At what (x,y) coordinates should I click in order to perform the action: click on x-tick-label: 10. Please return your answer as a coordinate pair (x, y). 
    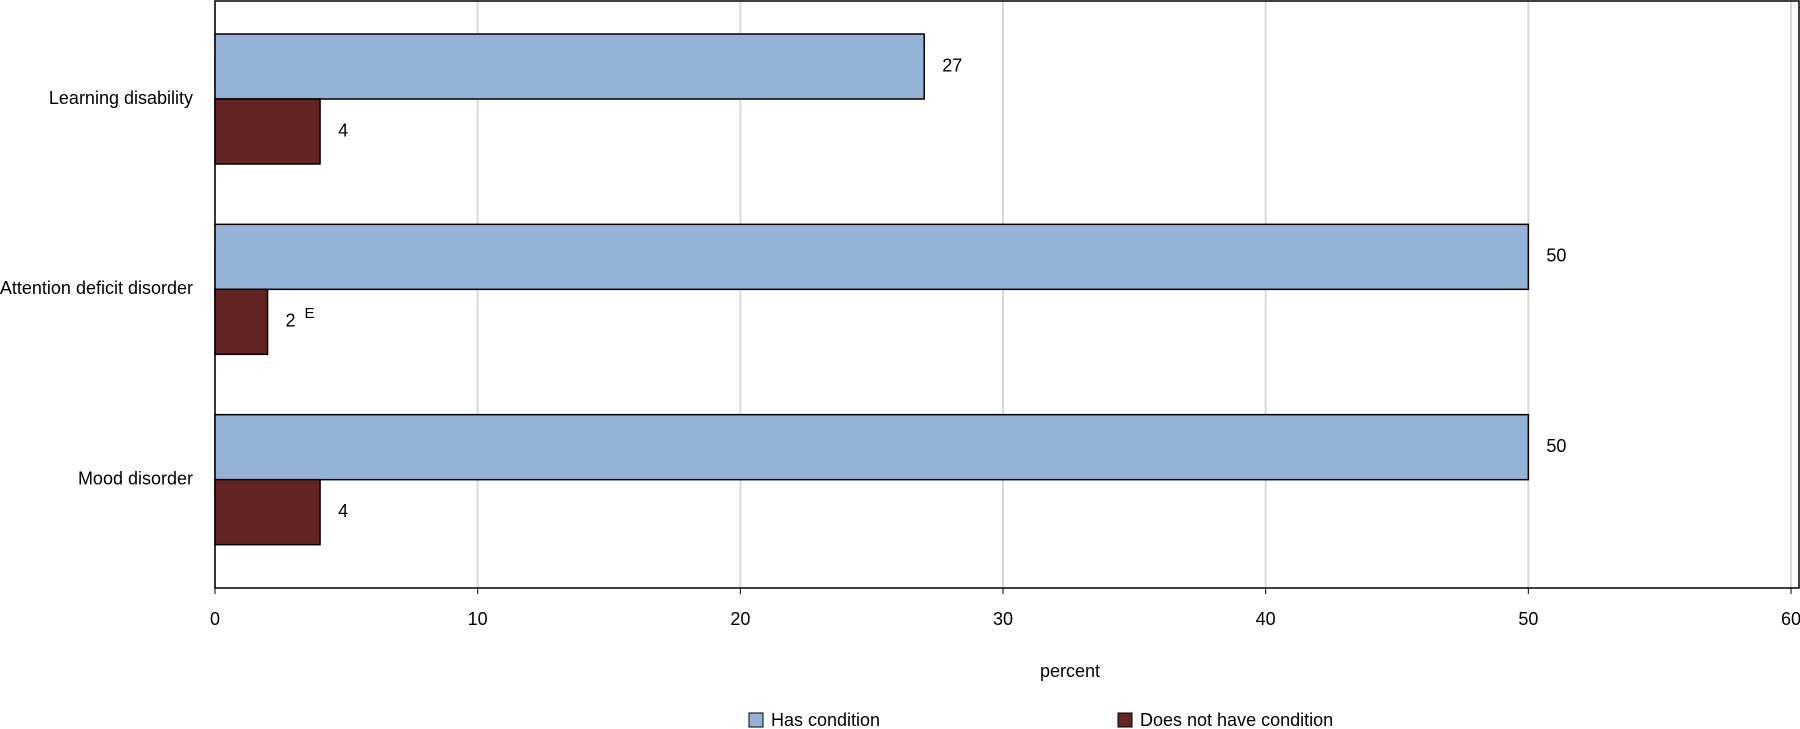
    Looking at the image, I should click on (478, 619).